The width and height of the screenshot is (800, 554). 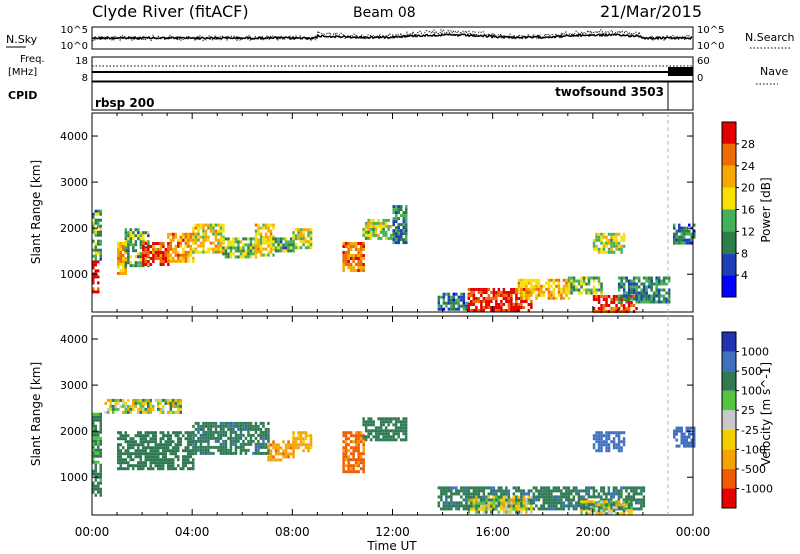 I want to click on colorbar-bin, so click(x=729, y=478).